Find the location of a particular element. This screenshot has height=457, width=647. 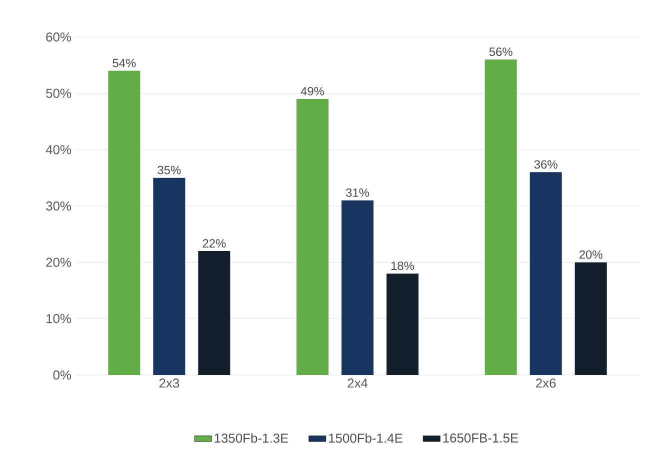

data-label: 54% is located at coordinates (124, 63).